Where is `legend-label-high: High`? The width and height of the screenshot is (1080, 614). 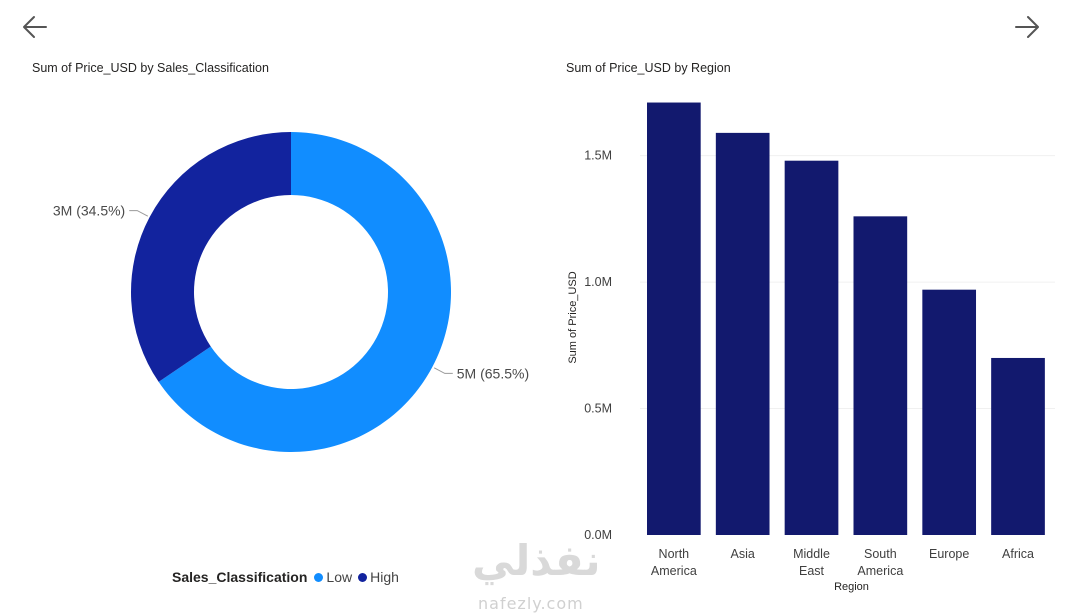
legend-label-high: High is located at coordinates (384, 577).